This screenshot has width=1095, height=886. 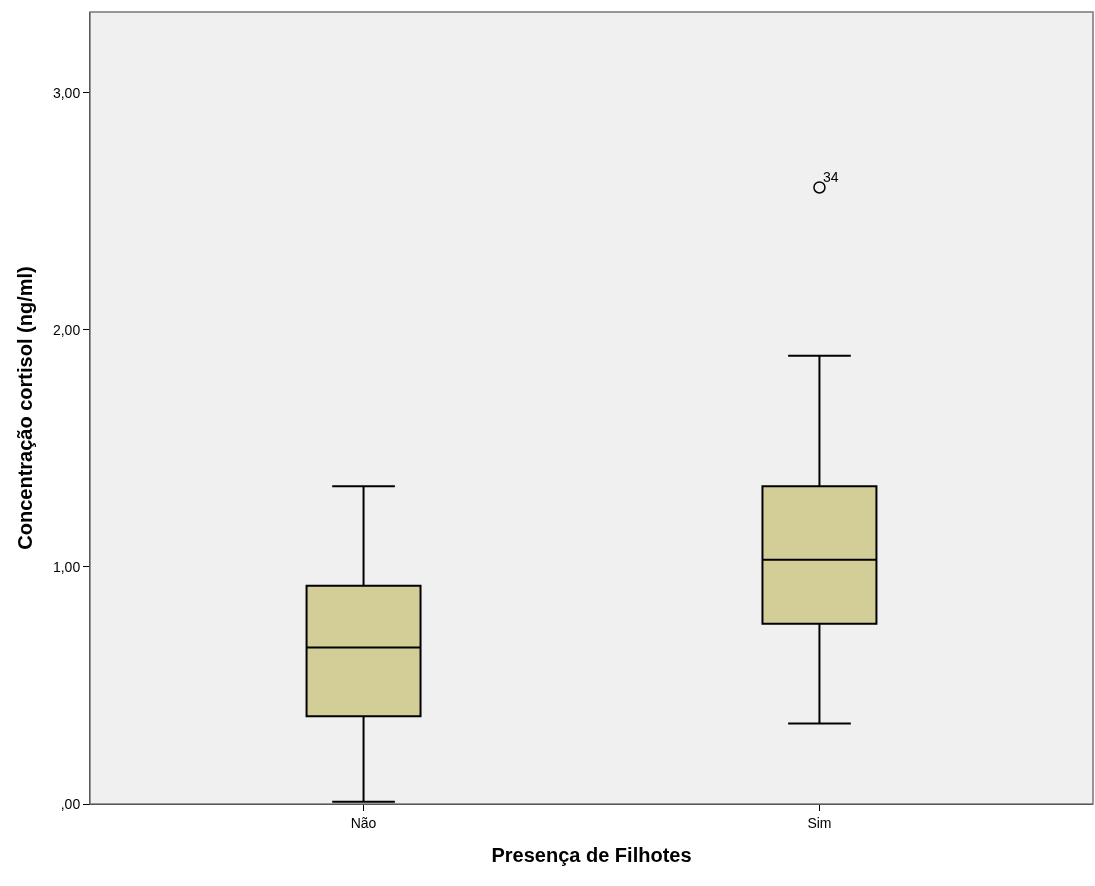 What do you see at coordinates (25, 408) in the screenshot?
I see `y-axis-title: Concentração cortisol (ng/ml)` at bounding box center [25, 408].